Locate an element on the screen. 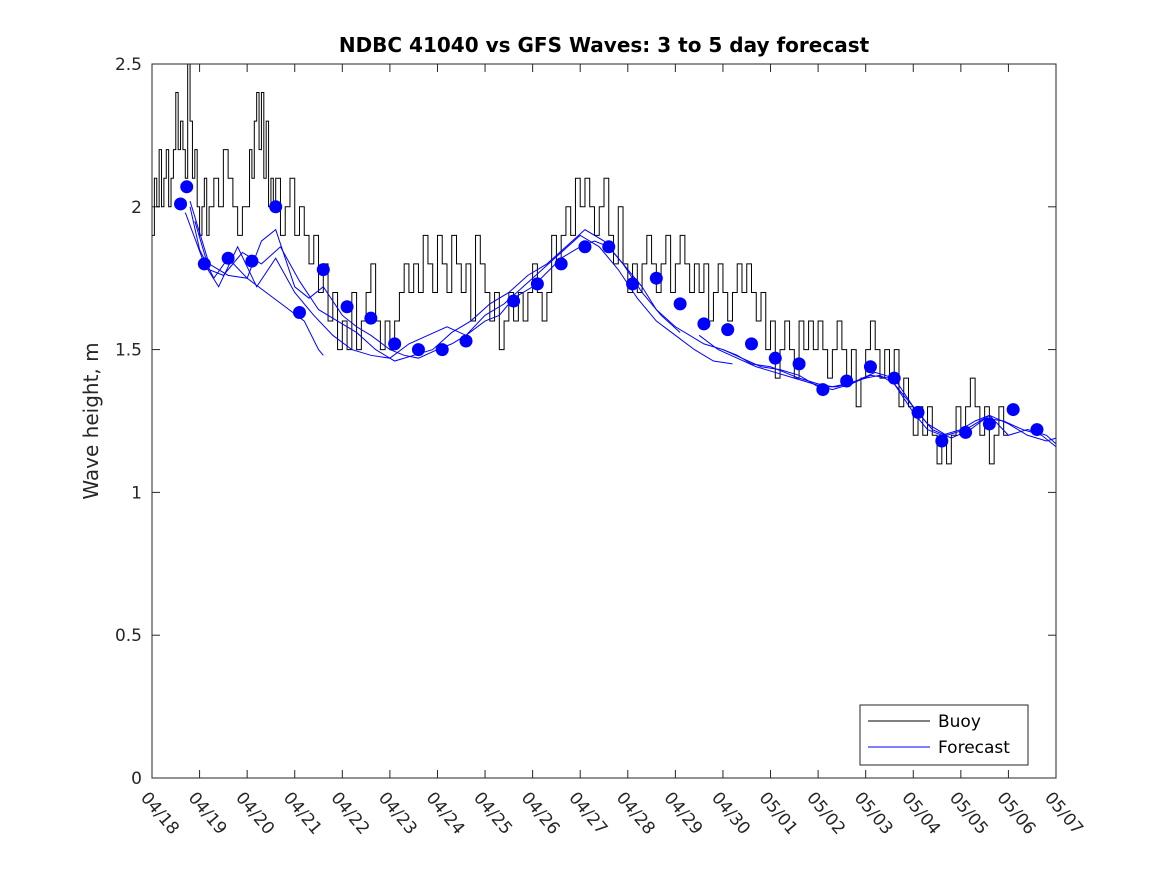 The width and height of the screenshot is (1167, 875). y-tick-label: 2 is located at coordinates (136, 208).